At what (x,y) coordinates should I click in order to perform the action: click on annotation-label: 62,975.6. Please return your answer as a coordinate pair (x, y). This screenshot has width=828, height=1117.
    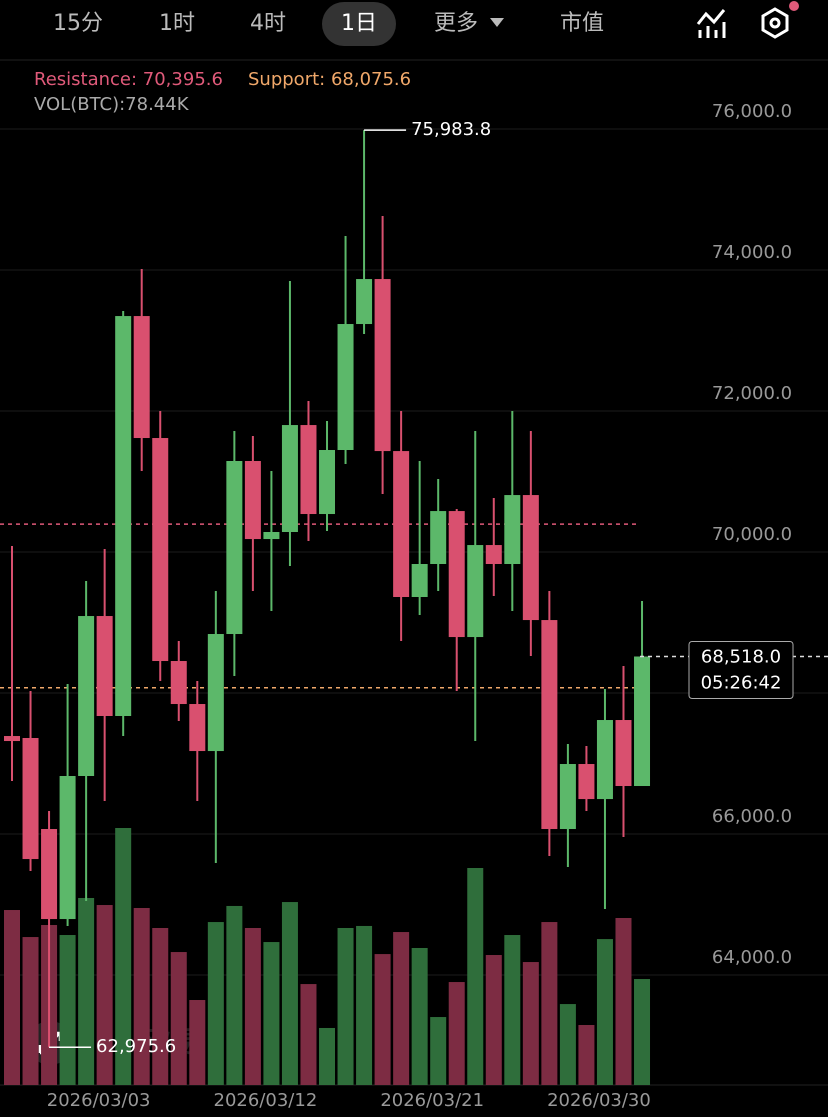
    Looking at the image, I should click on (136, 1046).